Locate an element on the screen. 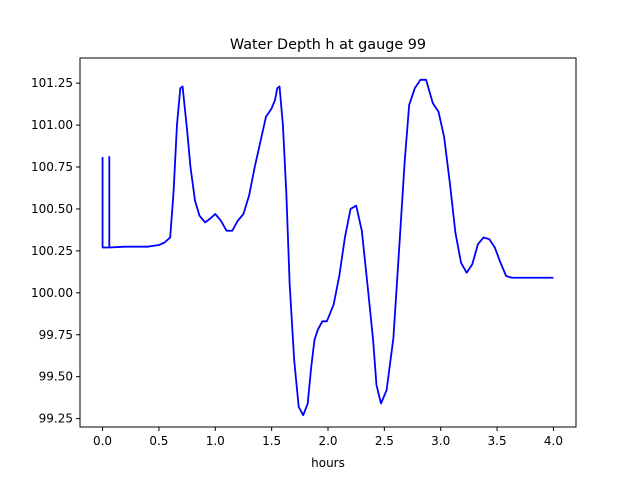  y-tick-label: 100.50 is located at coordinates (52, 209).